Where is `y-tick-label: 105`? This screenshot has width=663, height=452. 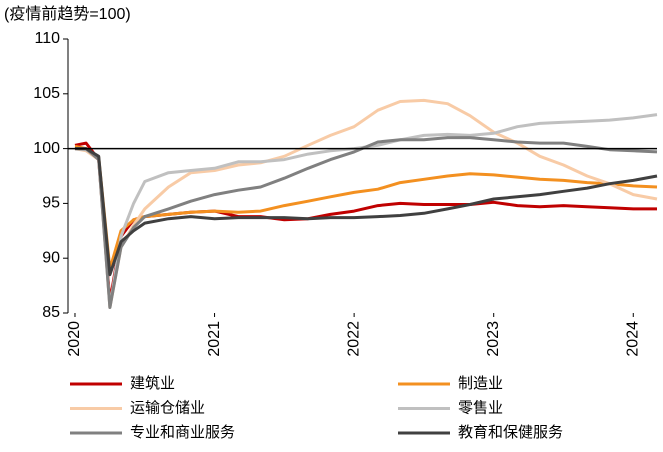
y-tick-label: 105 is located at coordinates (46, 93).